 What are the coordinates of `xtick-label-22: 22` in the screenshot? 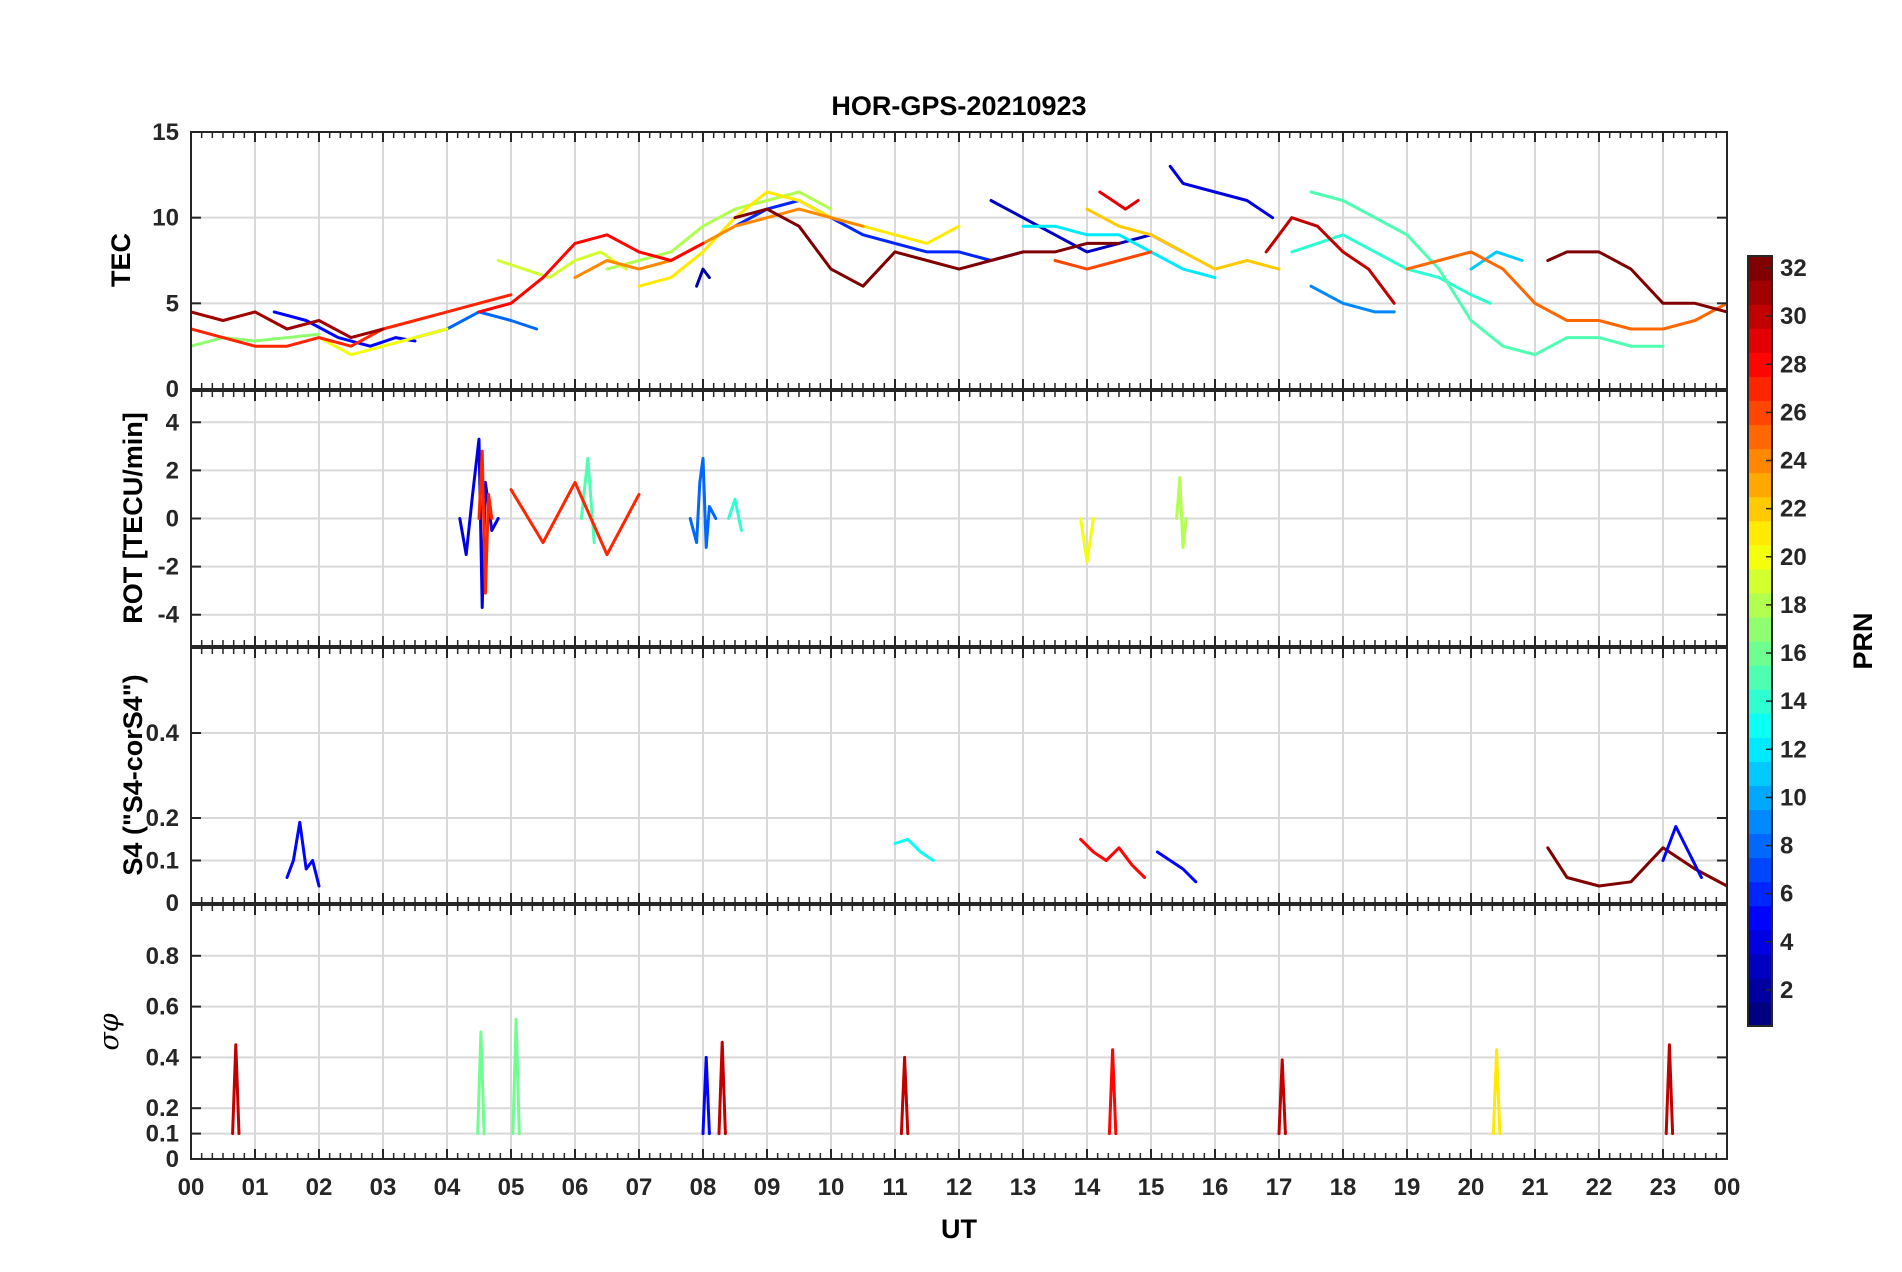 It's located at (1599, 1187).